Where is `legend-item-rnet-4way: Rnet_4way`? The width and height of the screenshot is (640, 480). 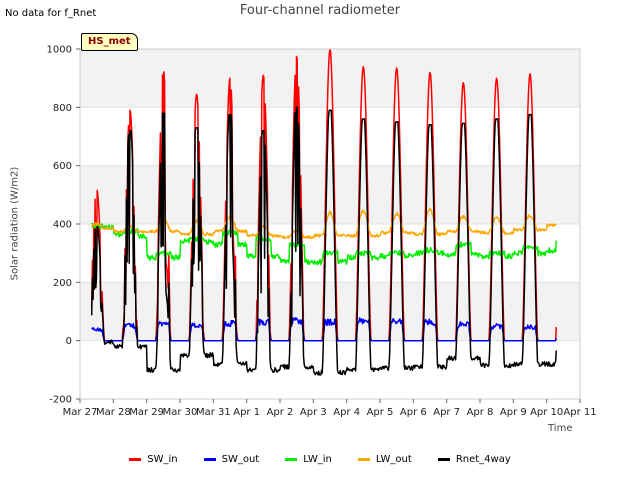 legend-item-rnet-4way: Rnet_4way is located at coordinates (474, 459).